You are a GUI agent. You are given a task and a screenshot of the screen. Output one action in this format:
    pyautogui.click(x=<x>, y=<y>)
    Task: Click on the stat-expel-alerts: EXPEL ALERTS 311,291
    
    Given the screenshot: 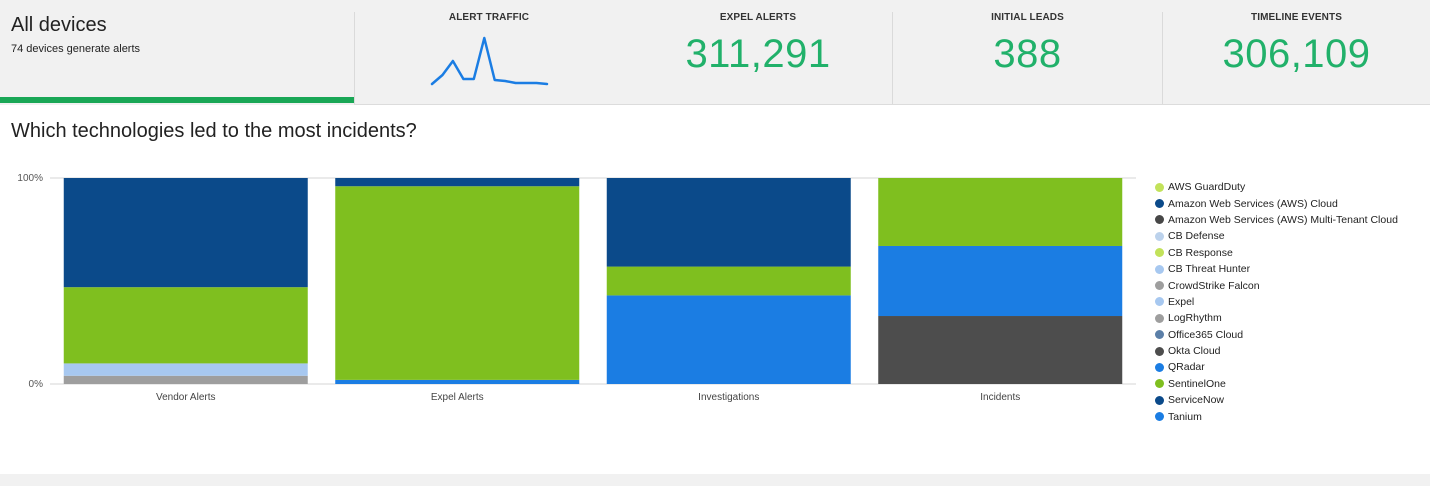 What is the action you would take?
    pyautogui.click(x=758, y=52)
    